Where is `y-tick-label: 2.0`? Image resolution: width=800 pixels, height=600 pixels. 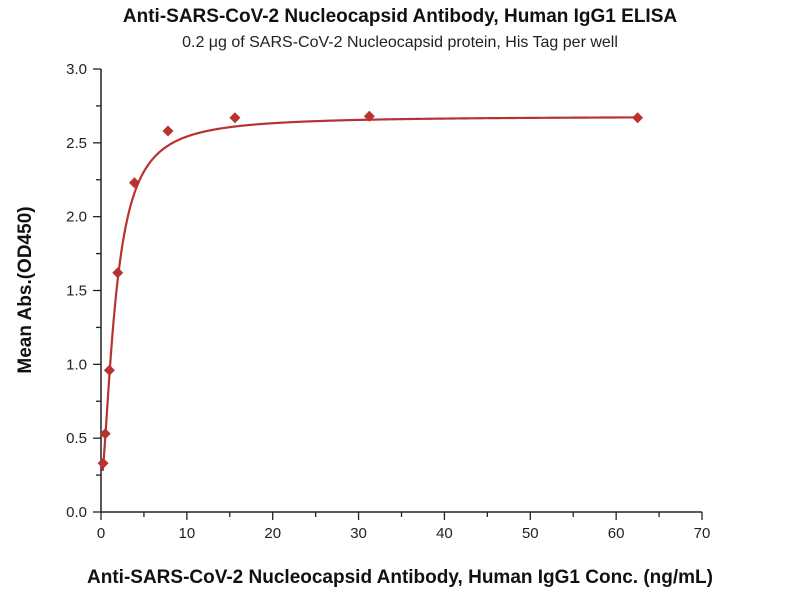 y-tick-label: 2.0 is located at coordinates (76, 217).